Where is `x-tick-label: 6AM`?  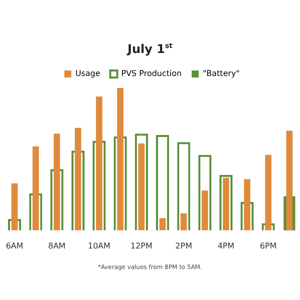 x-tick-label: 6AM is located at coordinates (15, 245).